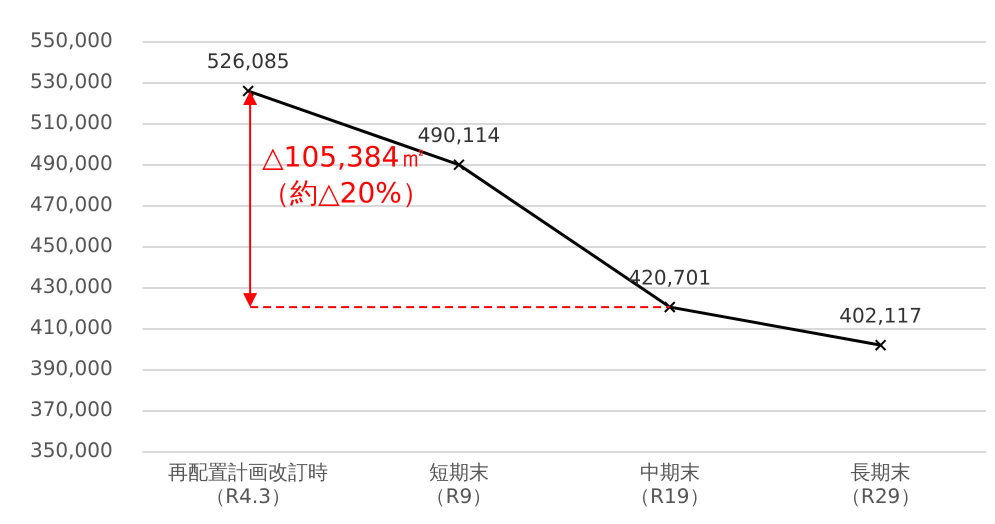 This screenshot has height=524, width=995. What do you see at coordinates (459, 484) in the screenshot?
I see `x-tick-label: 短期末（R9）` at bounding box center [459, 484].